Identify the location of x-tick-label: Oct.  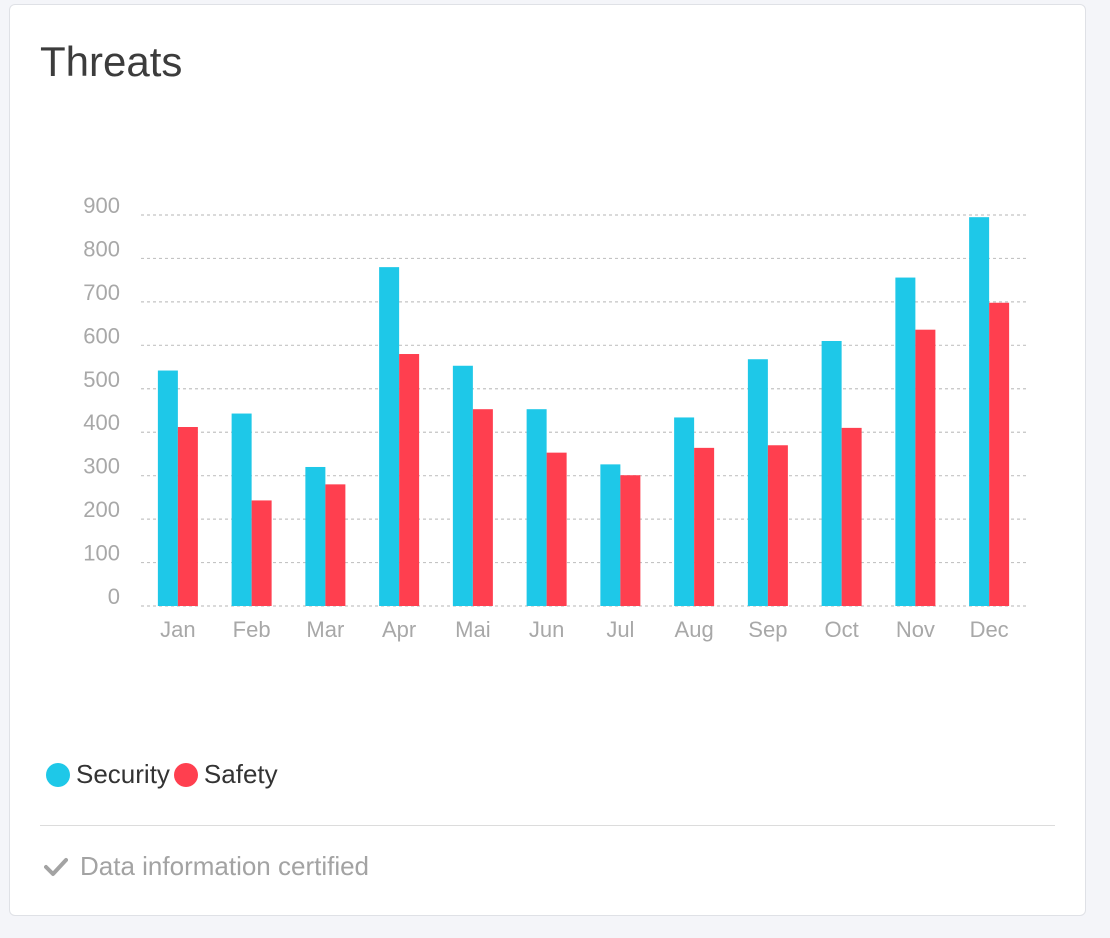
(842, 629).